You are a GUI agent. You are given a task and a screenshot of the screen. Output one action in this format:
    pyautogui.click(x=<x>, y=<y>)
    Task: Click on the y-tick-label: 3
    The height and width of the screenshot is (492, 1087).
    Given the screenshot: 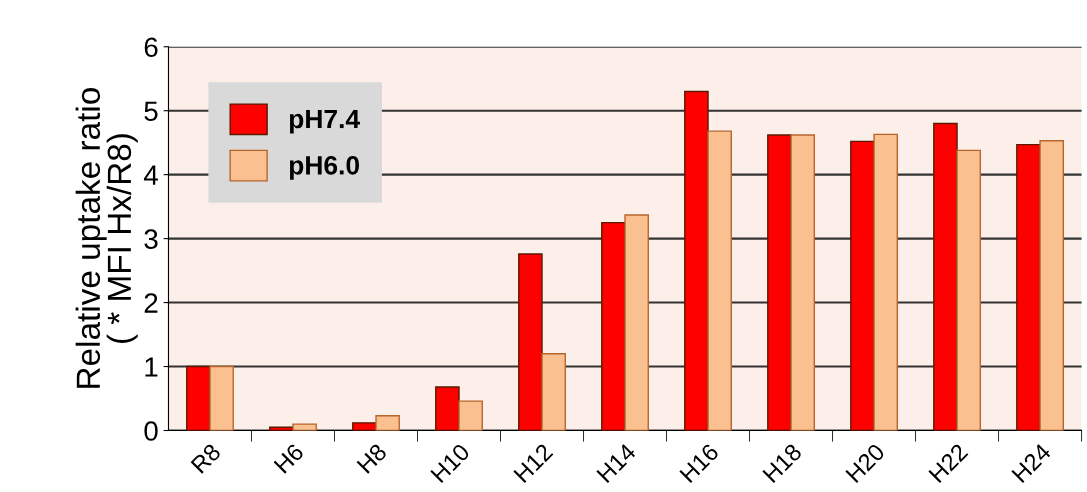 What is the action you would take?
    pyautogui.click(x=151, y=239)
    